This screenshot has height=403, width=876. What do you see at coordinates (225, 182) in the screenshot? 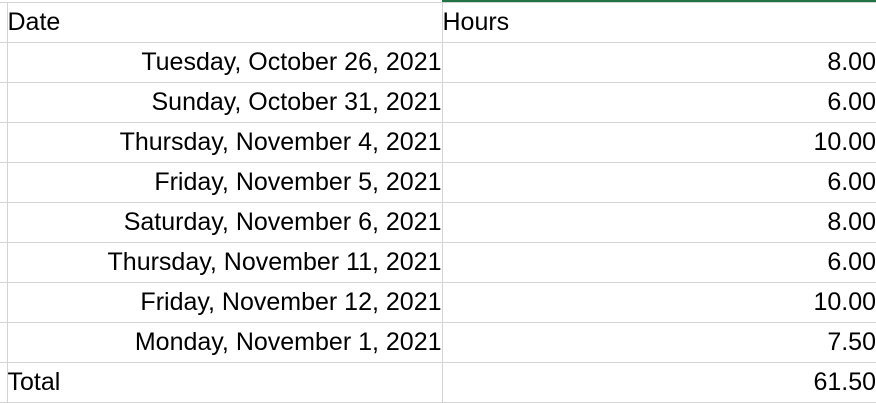
I see `date-cell: Friday, November 5, 2021` at bounding box center [225, 182].